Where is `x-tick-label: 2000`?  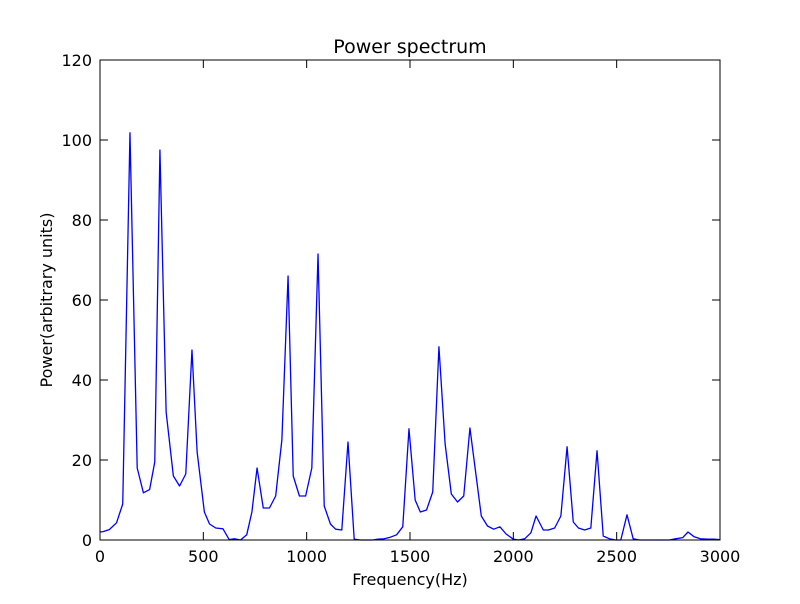
x-tick-label: 2000 is located at coordinates (513, 556).